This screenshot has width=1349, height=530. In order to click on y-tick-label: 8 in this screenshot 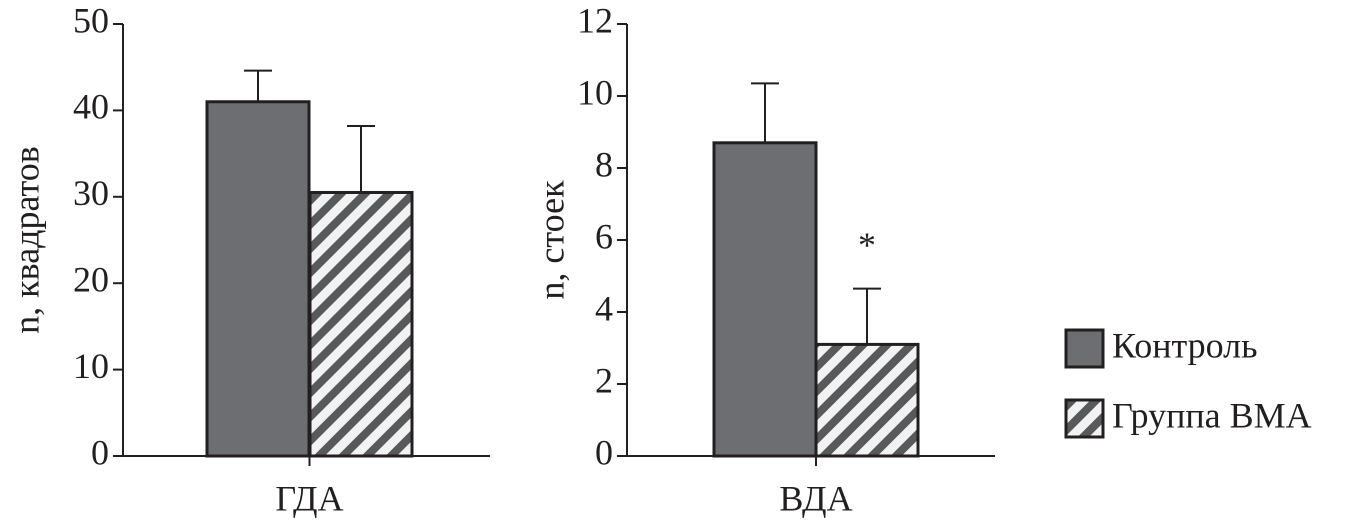, I will do `click(604, 164)`.